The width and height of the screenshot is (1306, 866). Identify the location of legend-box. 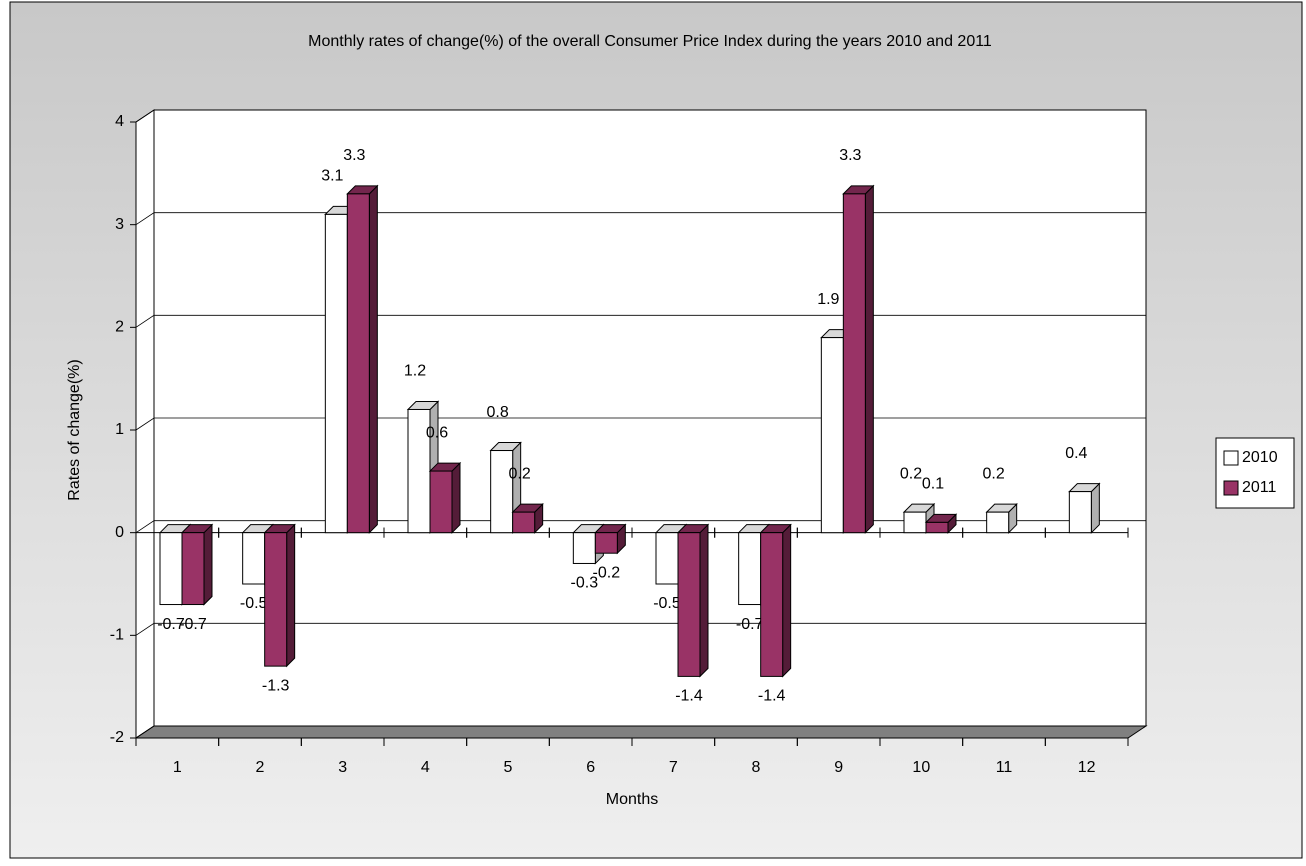
(1255, 473).